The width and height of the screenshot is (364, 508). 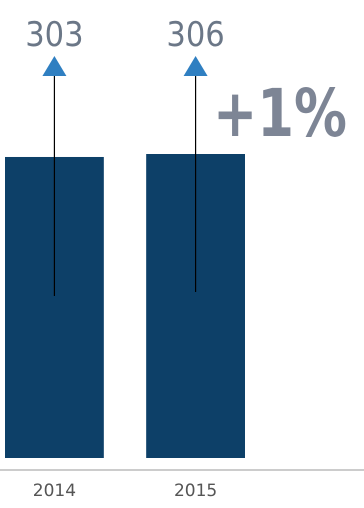 What do you see at coordinates (196, 491) in the screenshot?
I see `x-tick-label: 2015` at bounding box center [196, 491].